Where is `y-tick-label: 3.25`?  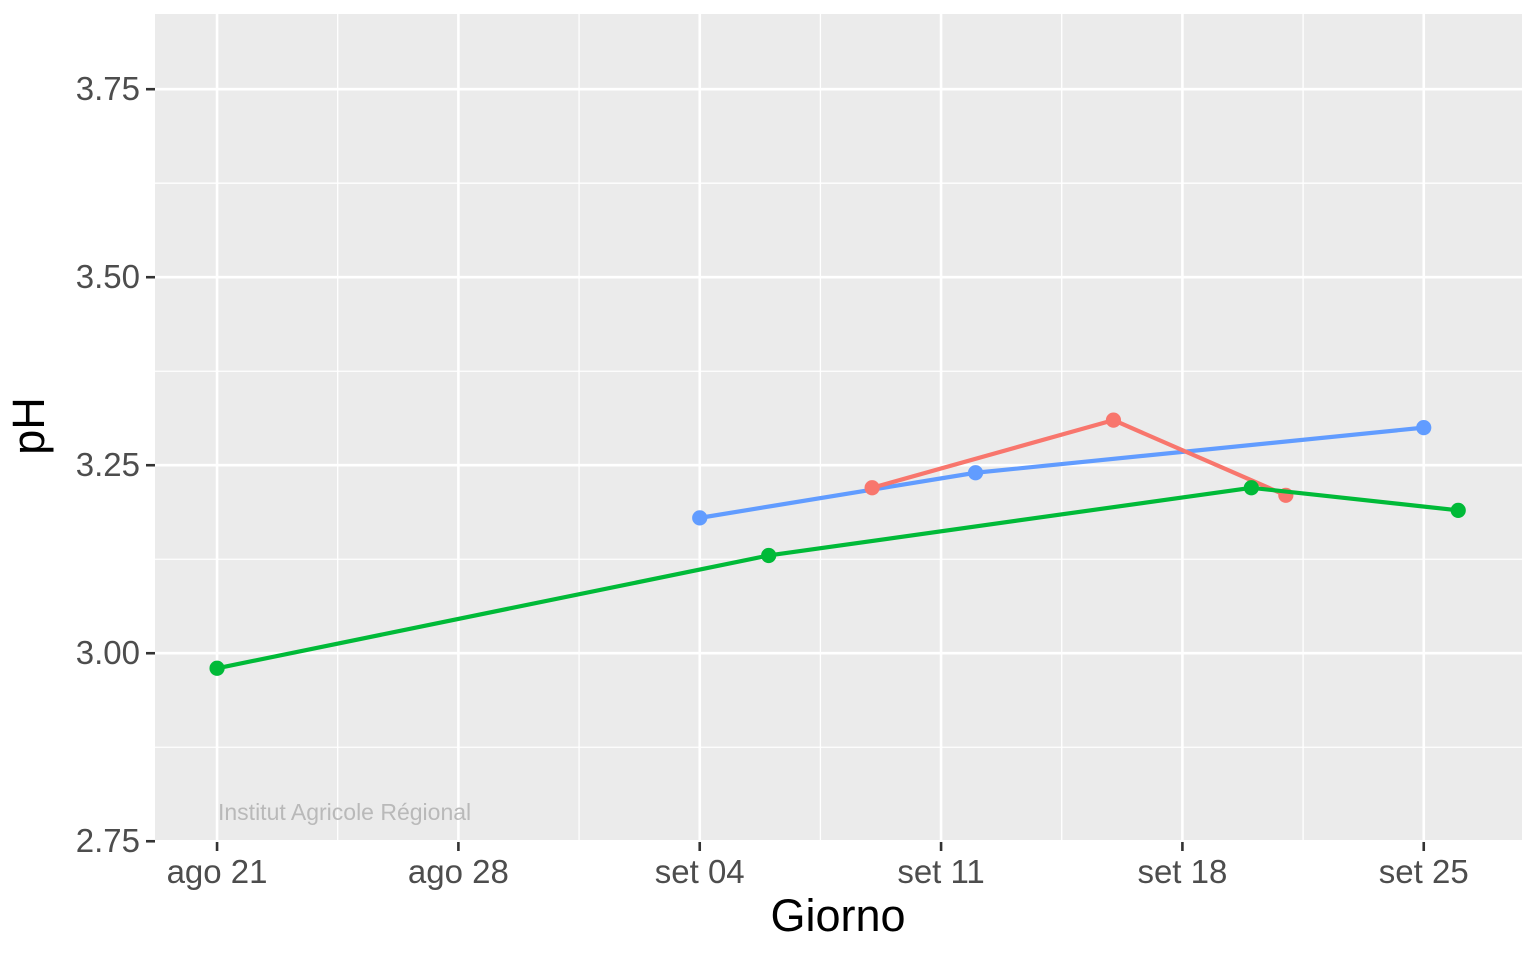 y-tick-label: 3.25 is located at coordinates (108, 464).